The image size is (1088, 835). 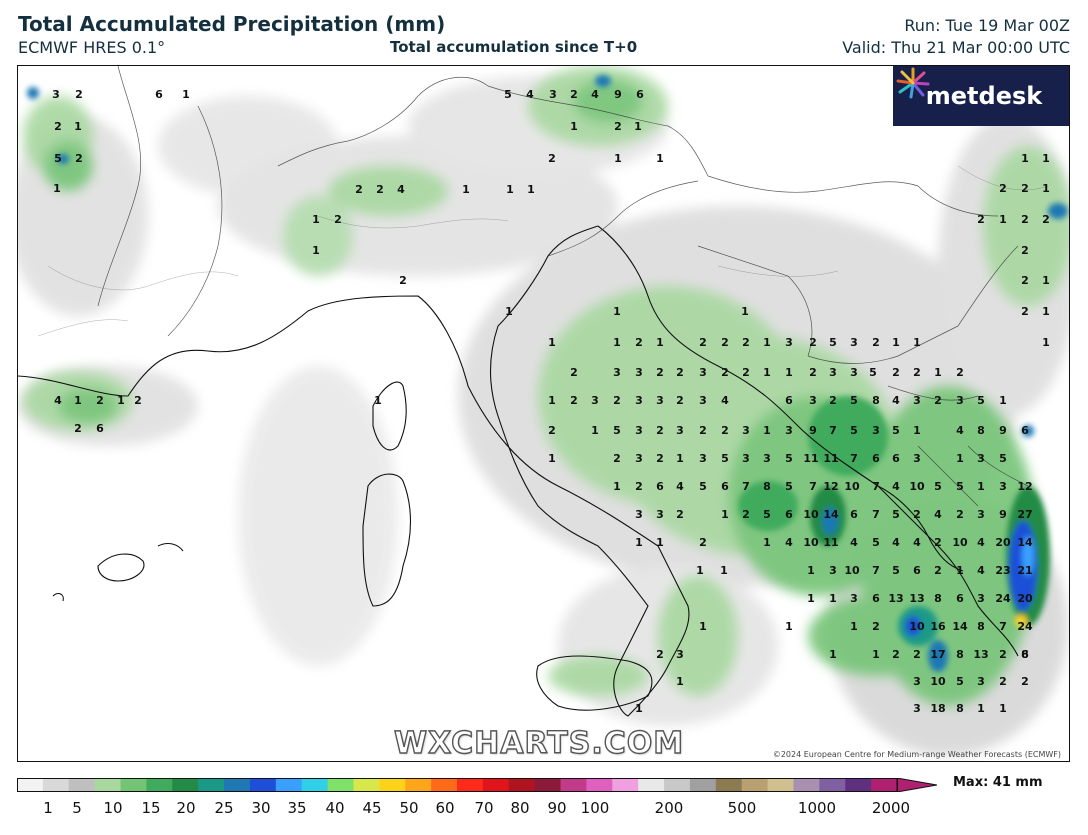 What do you see at coordinates (1003, 542) in the screenshot?
I see `precip-value-label: 20` at bounding box center [1003, 542].